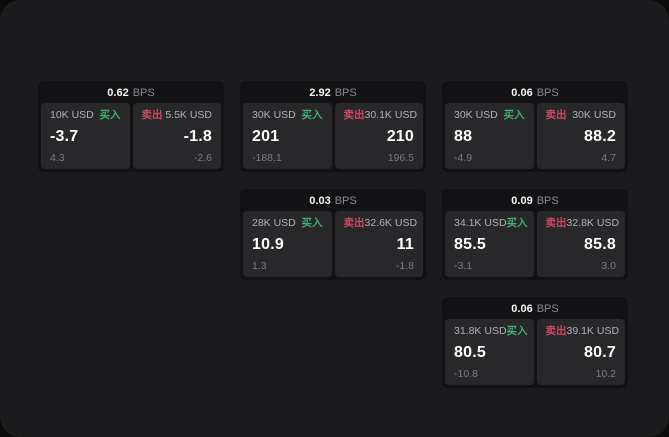 The height and width of the screenshot is (437, 669). I want to click on sell-size-label: 30.1K USD, so click(391, 115).